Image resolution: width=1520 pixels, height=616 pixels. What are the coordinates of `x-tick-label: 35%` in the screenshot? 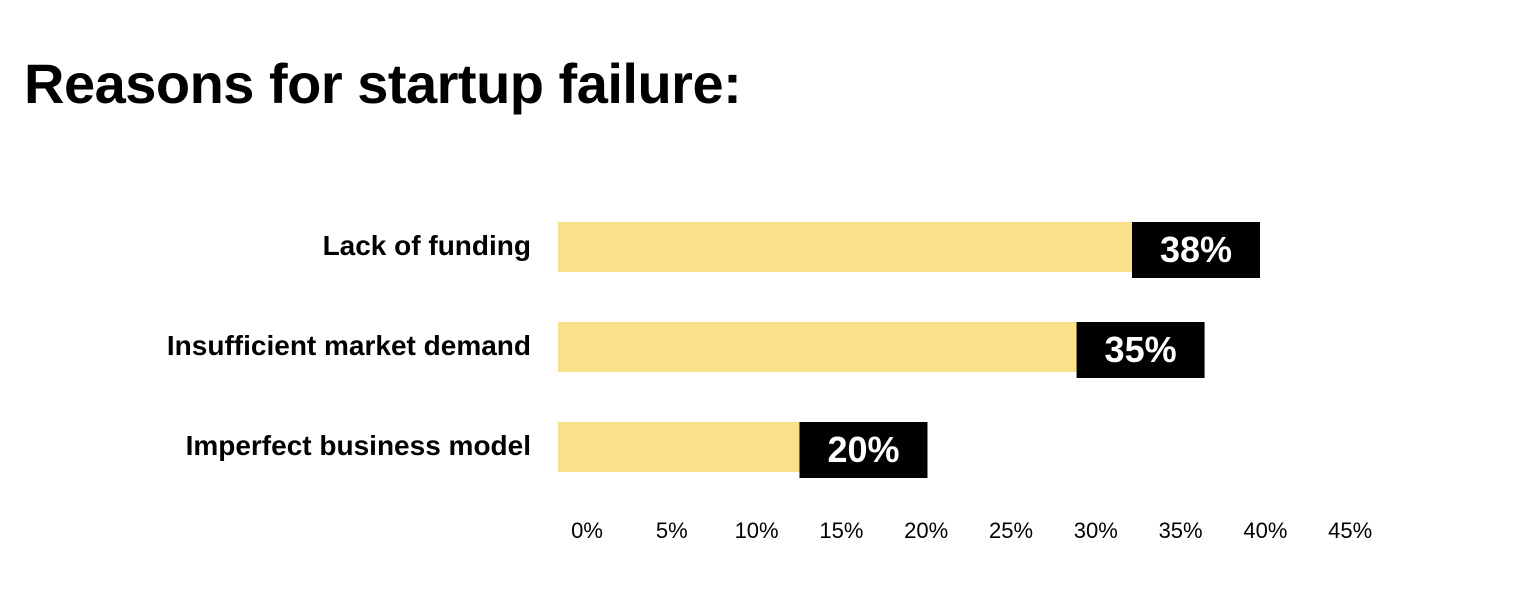 It's located at (1181, 530).